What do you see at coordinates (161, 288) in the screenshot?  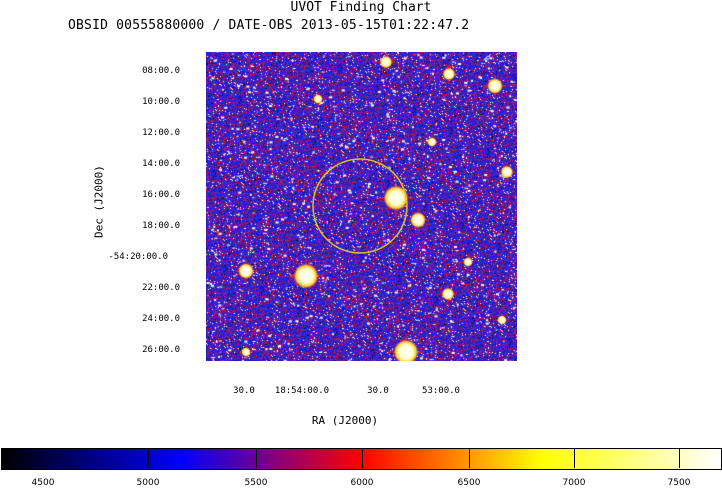 I see `dec-tick-label: 22:00.0` at bounding box center [161, 288].